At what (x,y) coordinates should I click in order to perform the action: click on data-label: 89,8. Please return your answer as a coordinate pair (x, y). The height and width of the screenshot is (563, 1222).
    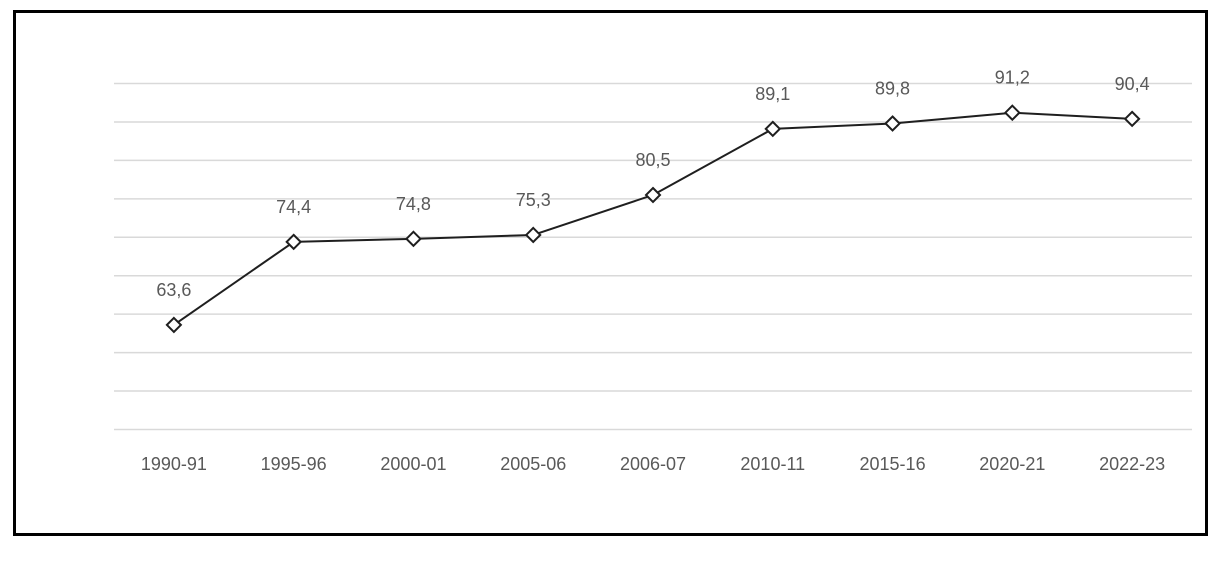
    Looking at the image, I should click on (892, 88).